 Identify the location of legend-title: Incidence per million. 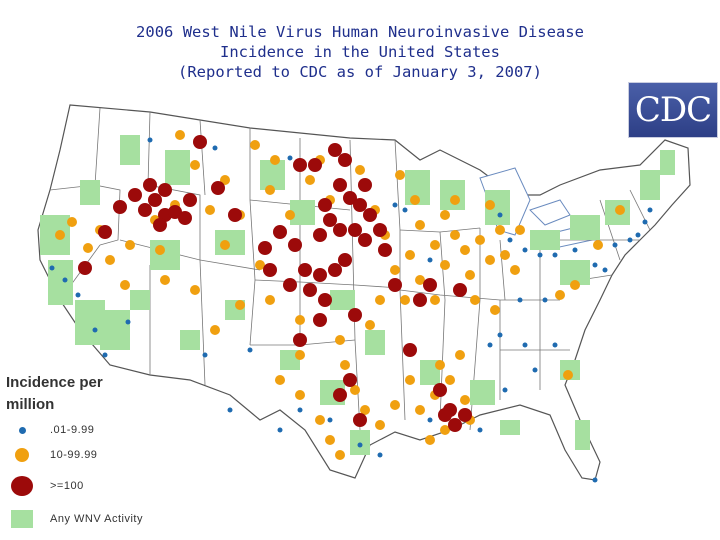
(61, 394).